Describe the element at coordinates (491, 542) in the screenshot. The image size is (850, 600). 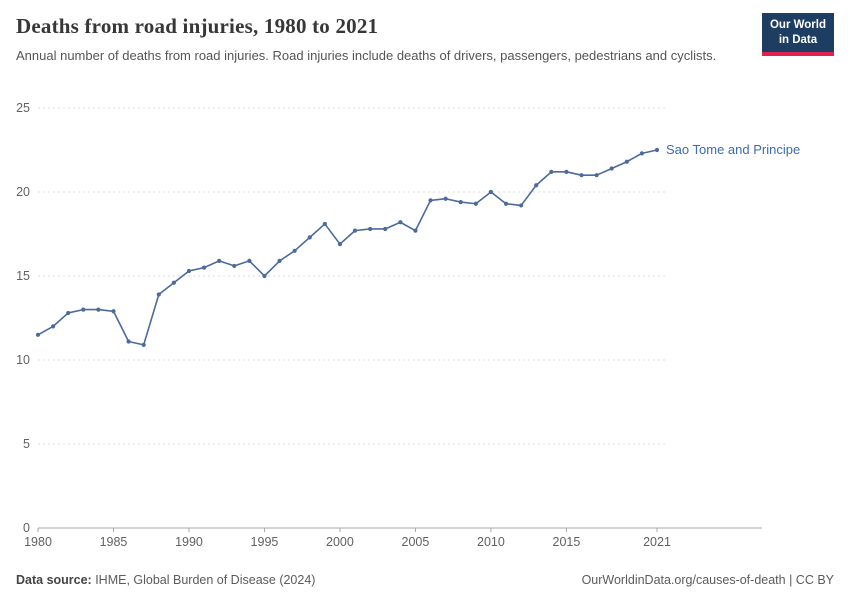
I see `x-tick-label: 2010` at that location.